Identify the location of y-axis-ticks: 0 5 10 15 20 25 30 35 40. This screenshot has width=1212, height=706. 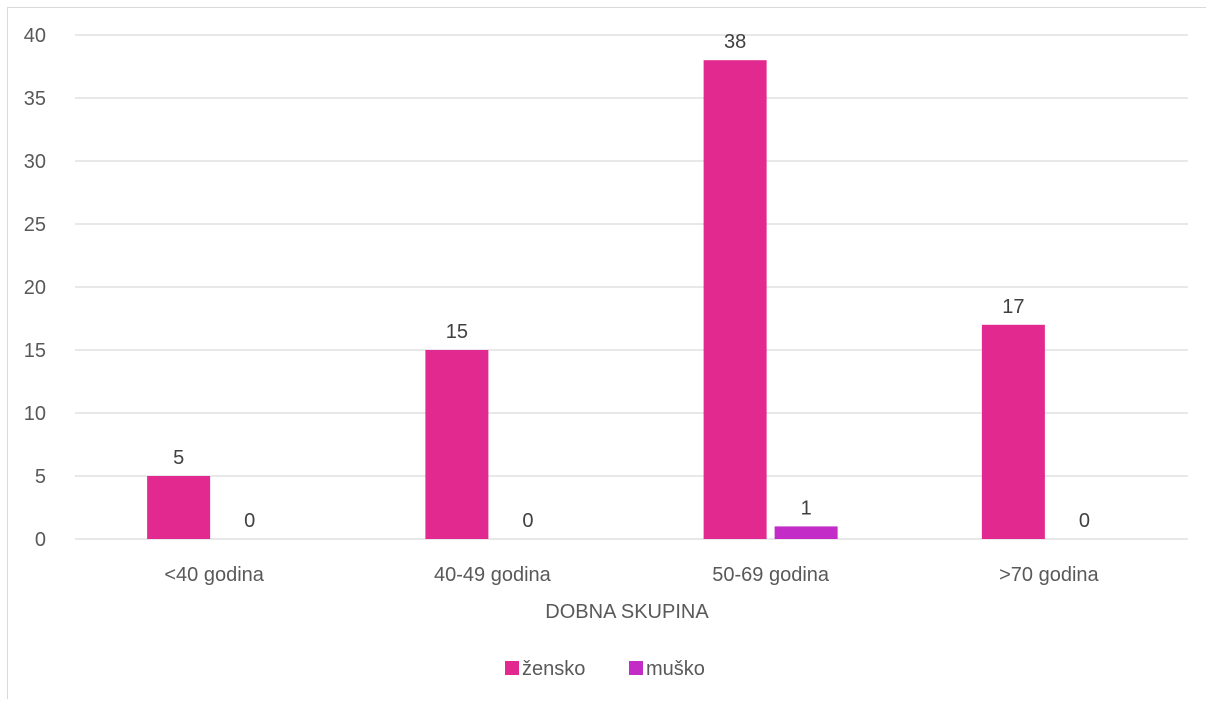
(35, 288).